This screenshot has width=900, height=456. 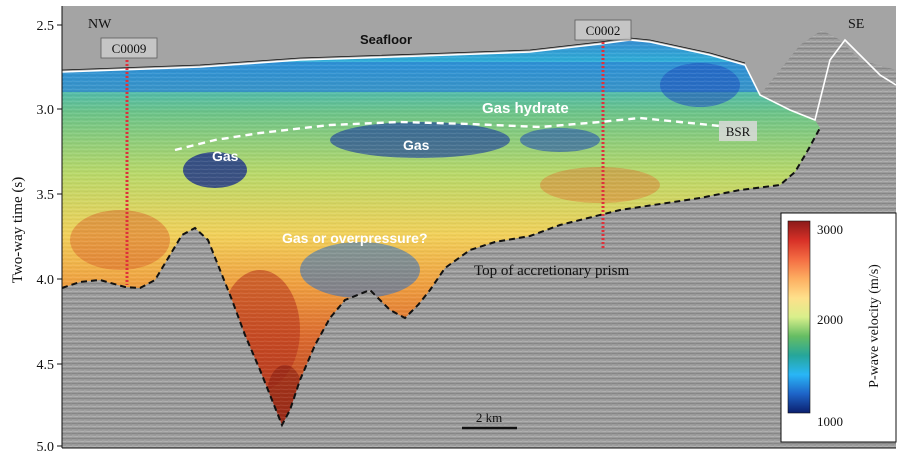 I want to click on bsr-label: BSR, so click(x=738, y=131).